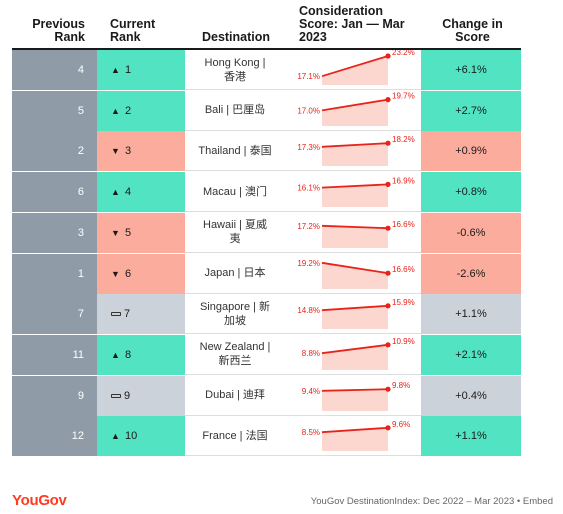 This screenshot has height=514, width=563. Describe the element at coordinates (471, 273) in the screenshot. I see `score-change-cell: -2.6%` at that location.